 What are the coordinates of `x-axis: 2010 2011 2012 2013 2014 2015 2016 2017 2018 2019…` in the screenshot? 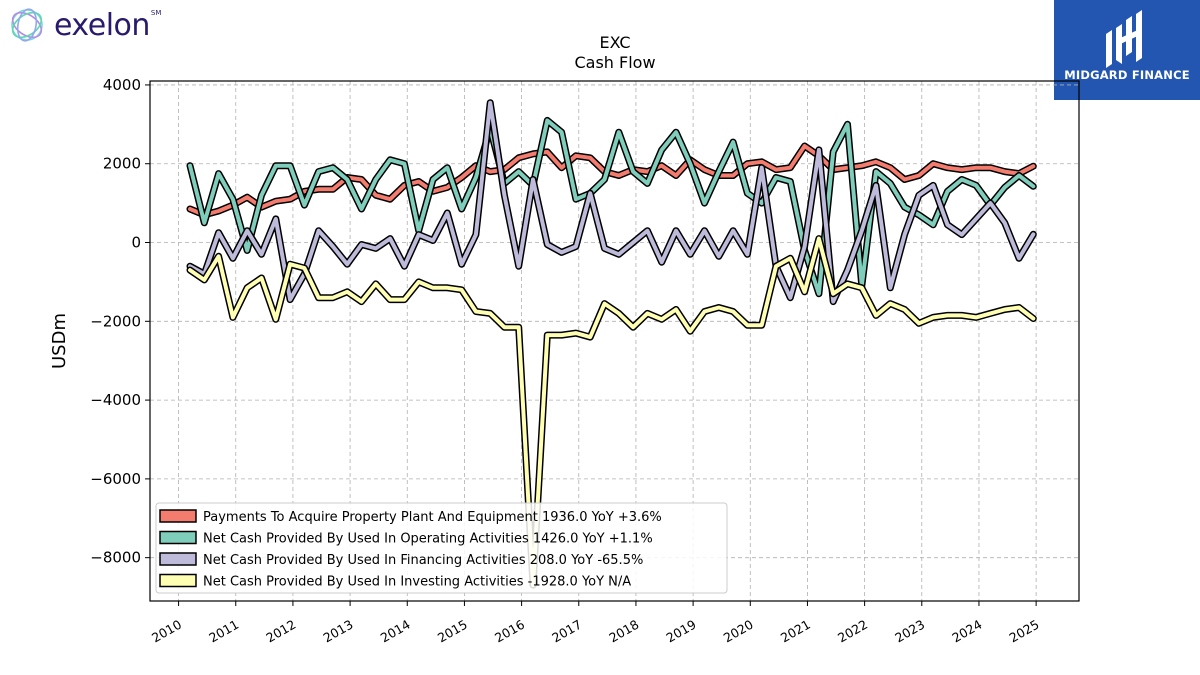 It's located at (595, 623).